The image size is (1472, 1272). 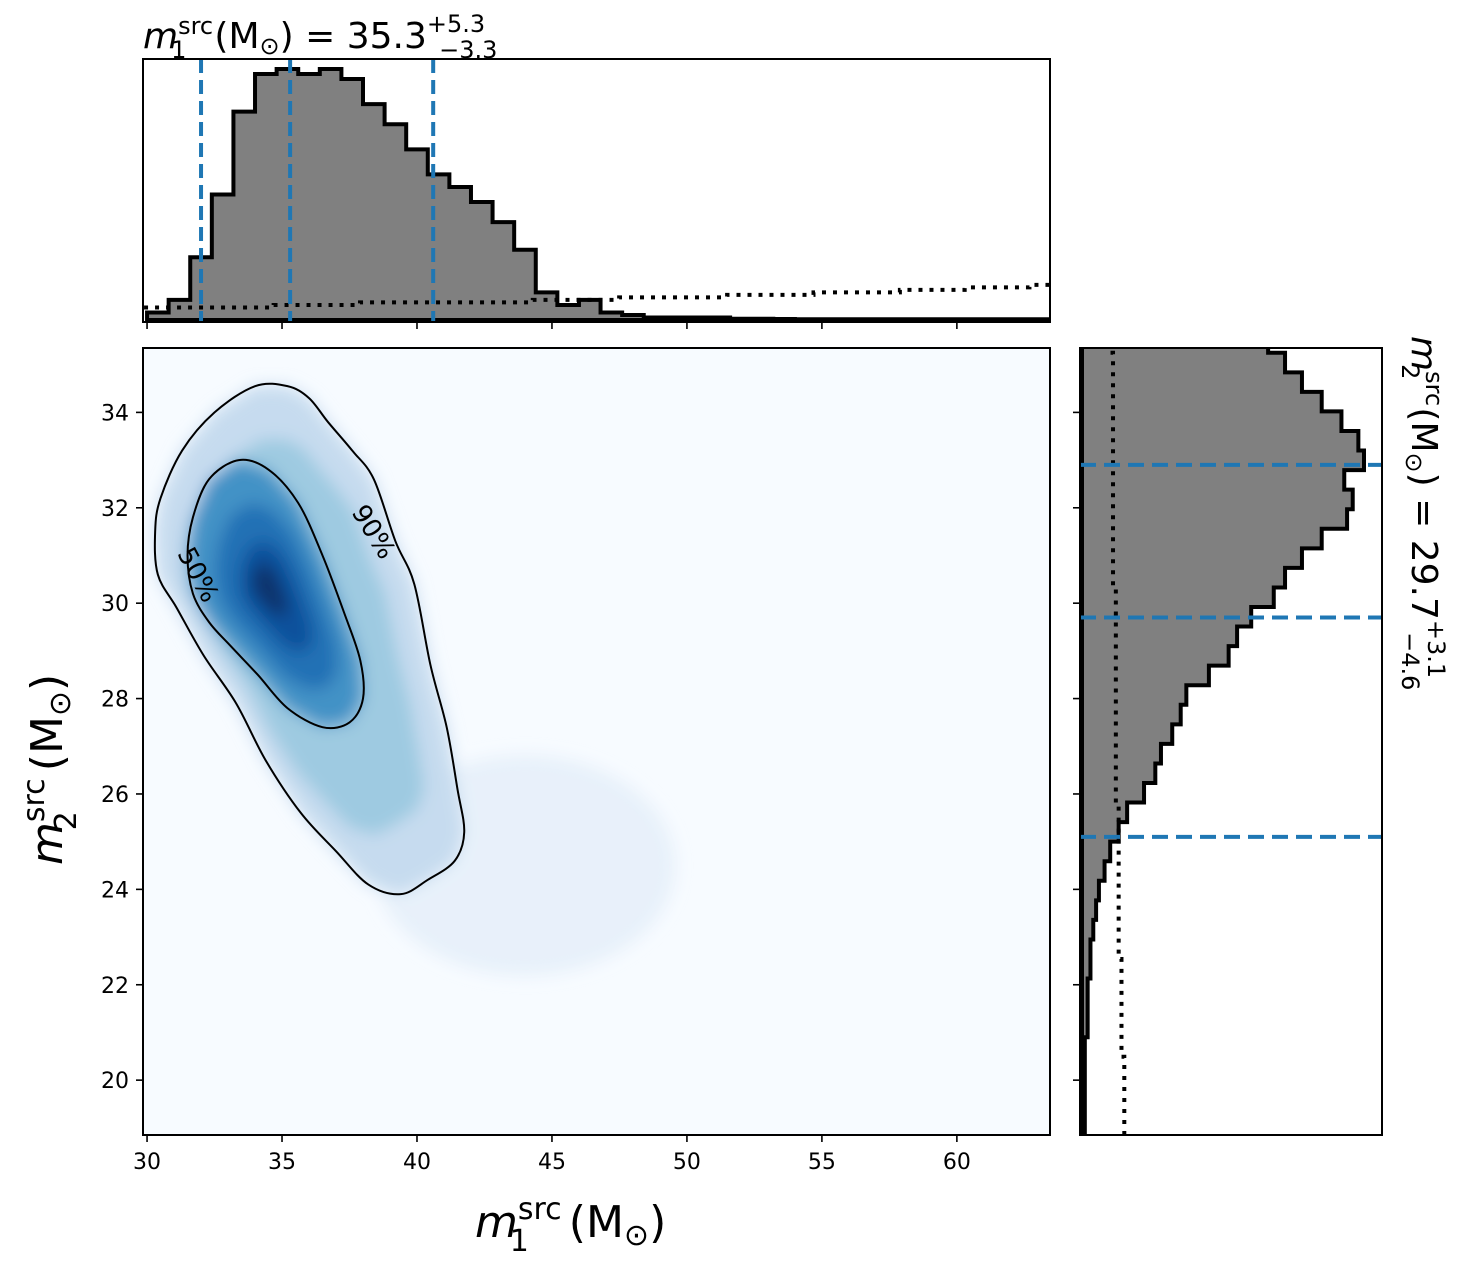 I want to click on contour-90pct, so click(x=309, y=639).